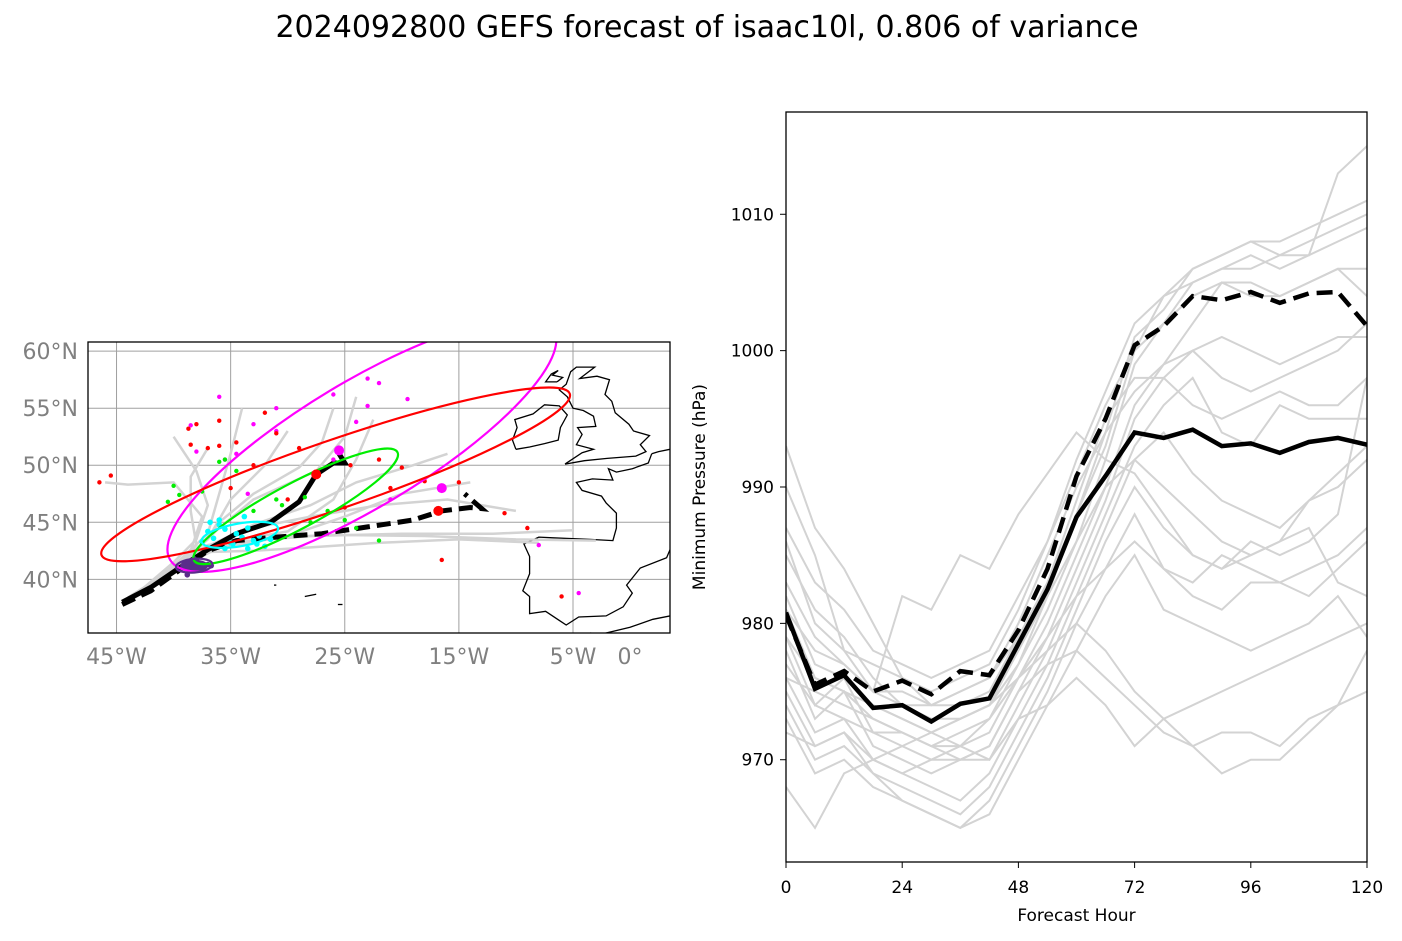 This screenshot has height=941, width=1402. I want to click on cluster-ellipse-purple, so click(194, 565).